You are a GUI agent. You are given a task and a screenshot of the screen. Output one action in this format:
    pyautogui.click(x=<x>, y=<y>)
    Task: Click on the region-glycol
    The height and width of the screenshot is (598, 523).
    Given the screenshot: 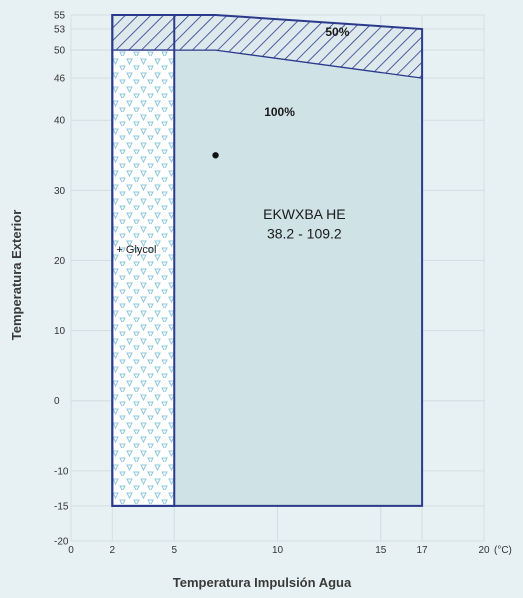 What is the action you would take?
    pyautogui.click(x=143, y=278)
    